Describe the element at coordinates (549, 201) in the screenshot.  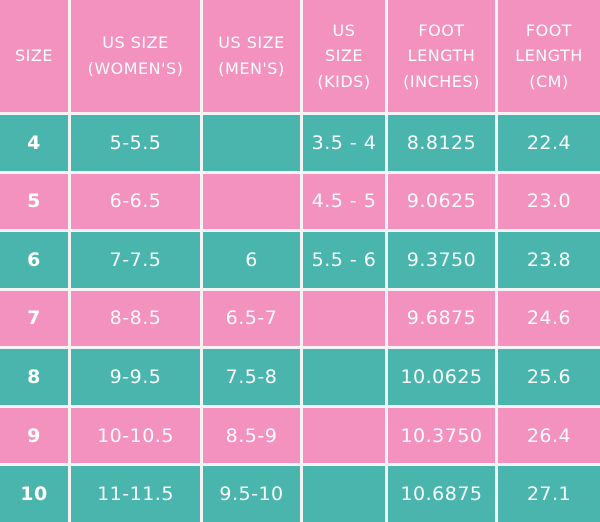
I see `table-cell: 23.0` at that location.